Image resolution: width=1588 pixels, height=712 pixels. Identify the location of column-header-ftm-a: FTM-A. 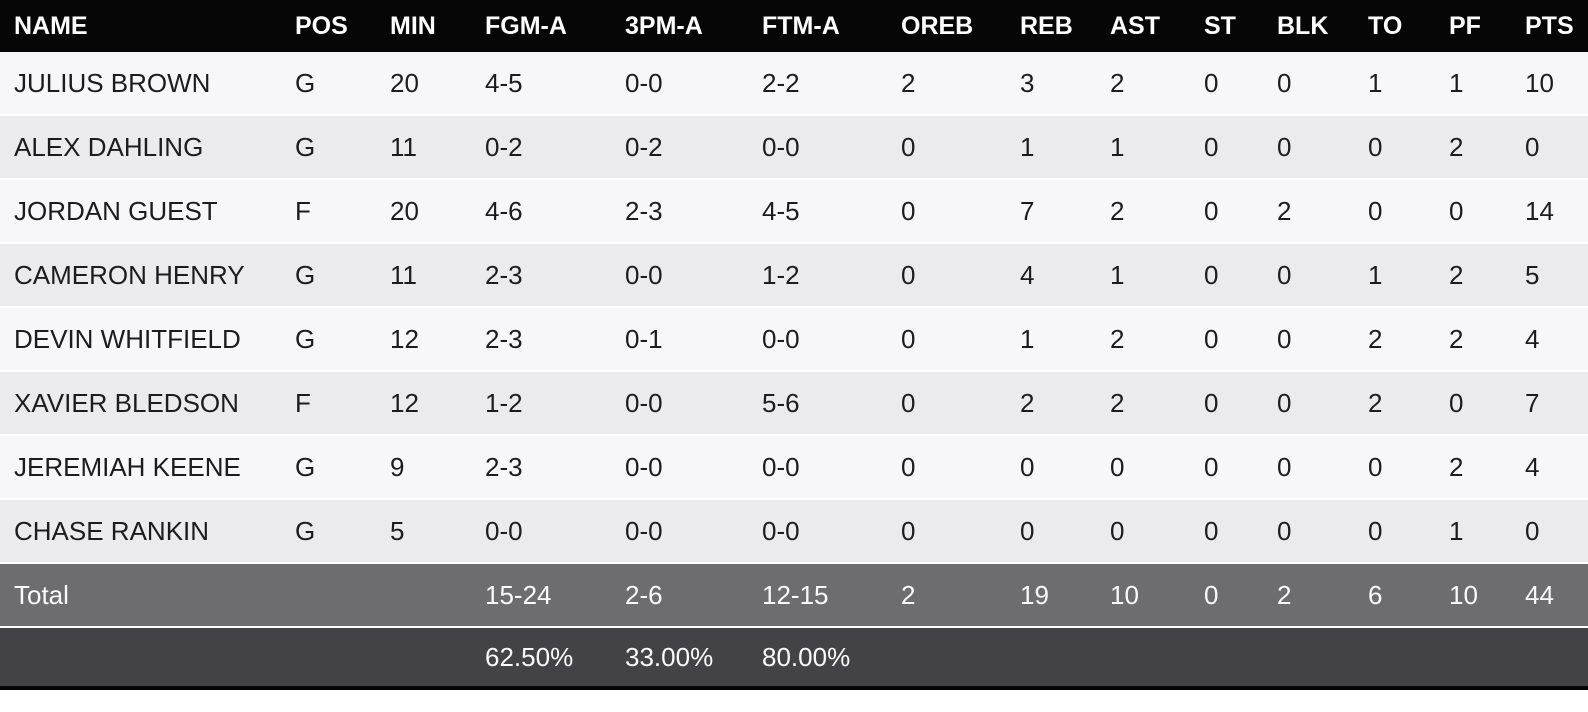
(801, 25).